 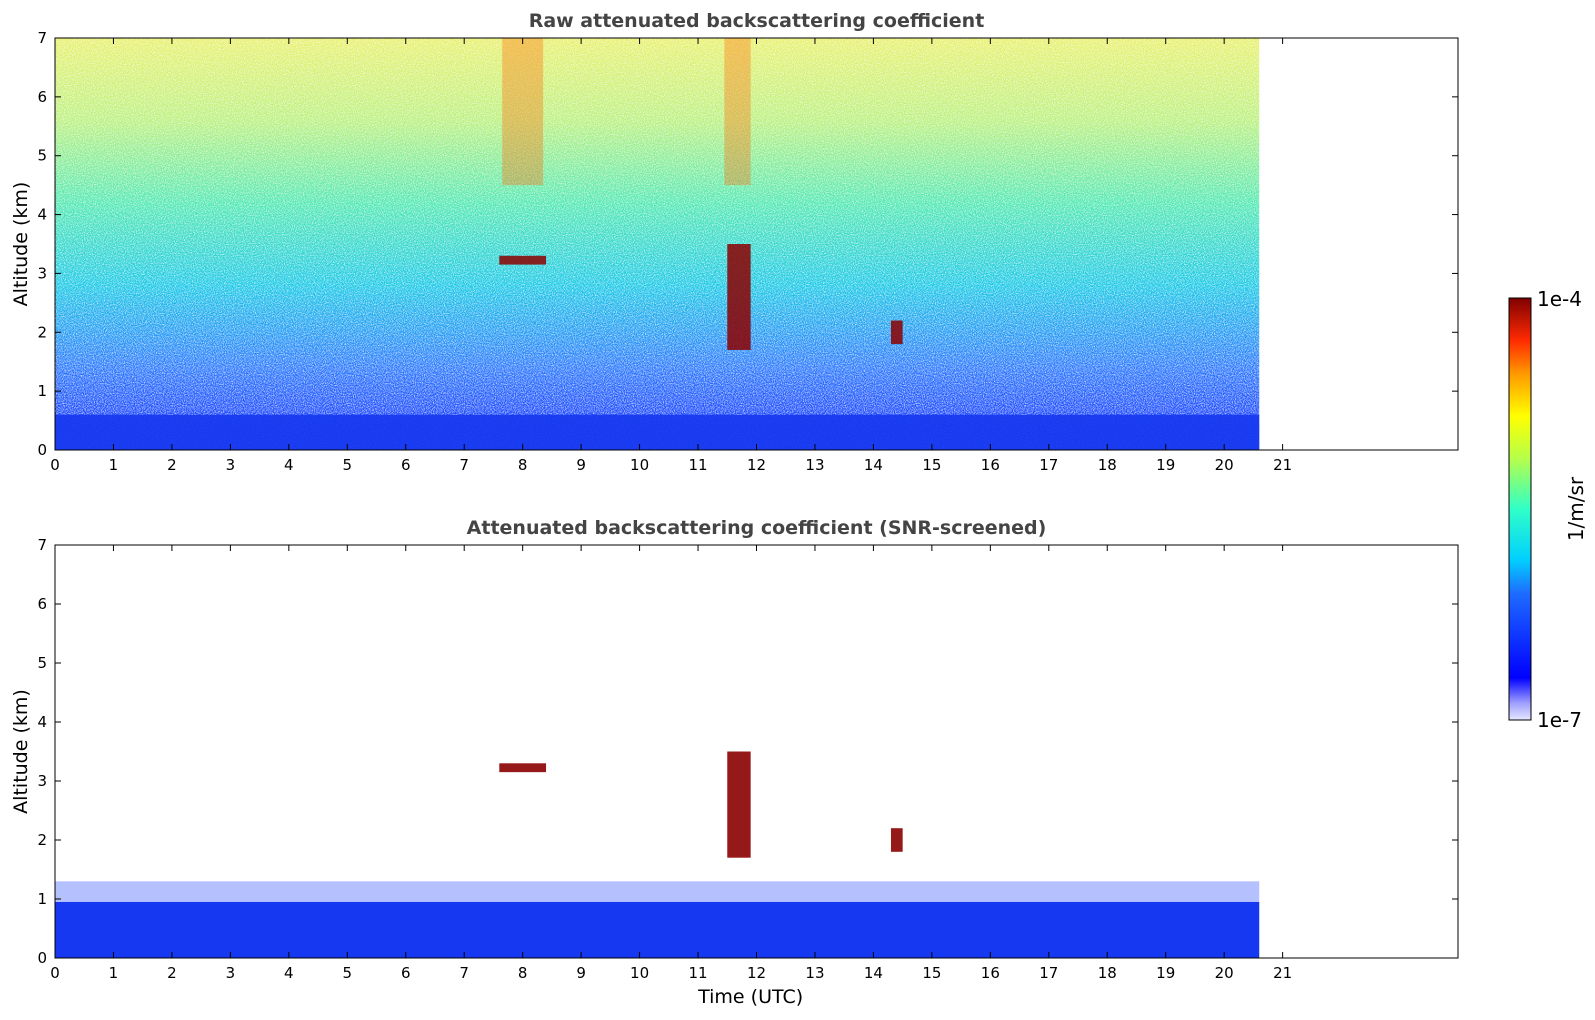 I want to click on boundary-layer-top, so click(x=657, y=891).